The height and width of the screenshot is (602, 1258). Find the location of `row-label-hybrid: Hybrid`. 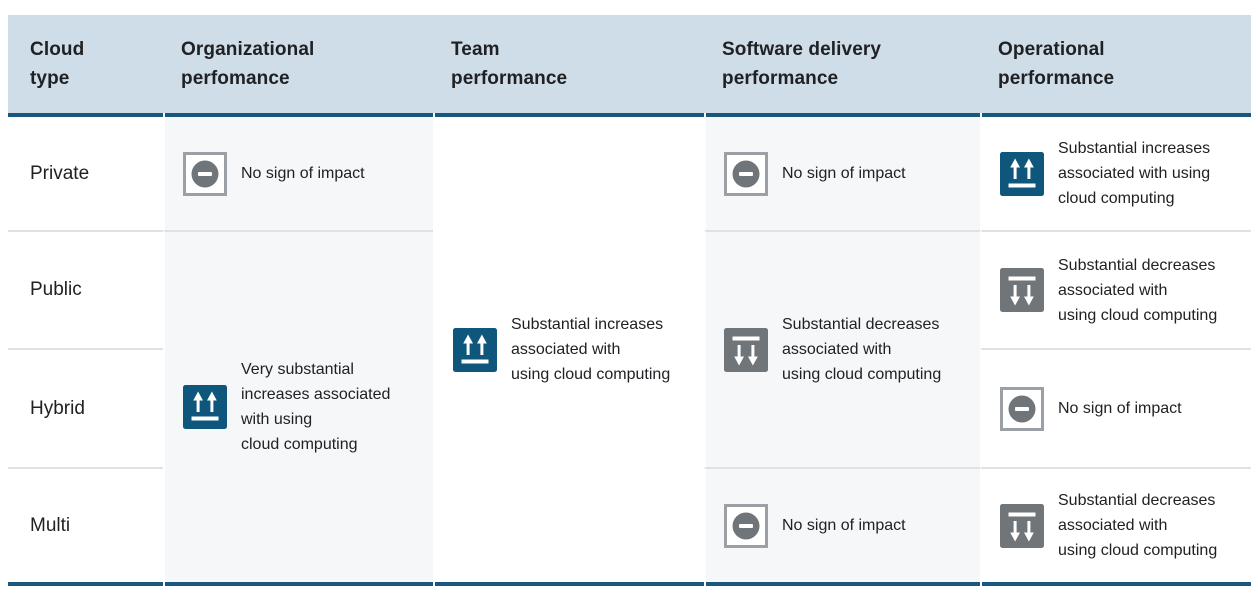

row-label-hybrid: Hybrid is located at coordinates (85, 407).